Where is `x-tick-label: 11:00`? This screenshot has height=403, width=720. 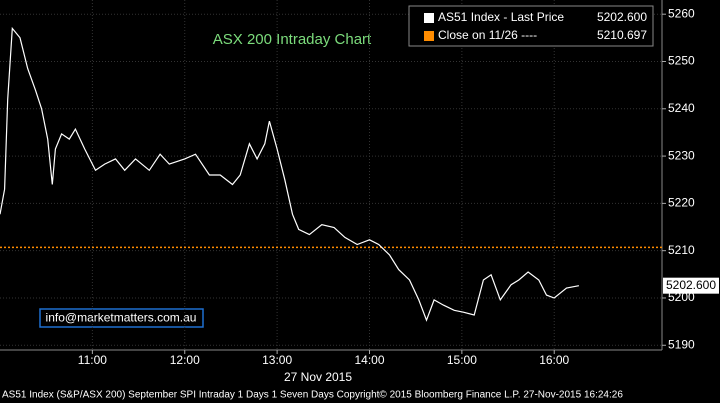 x-tick-label: 11:00 is located at coordinates (92, 360).